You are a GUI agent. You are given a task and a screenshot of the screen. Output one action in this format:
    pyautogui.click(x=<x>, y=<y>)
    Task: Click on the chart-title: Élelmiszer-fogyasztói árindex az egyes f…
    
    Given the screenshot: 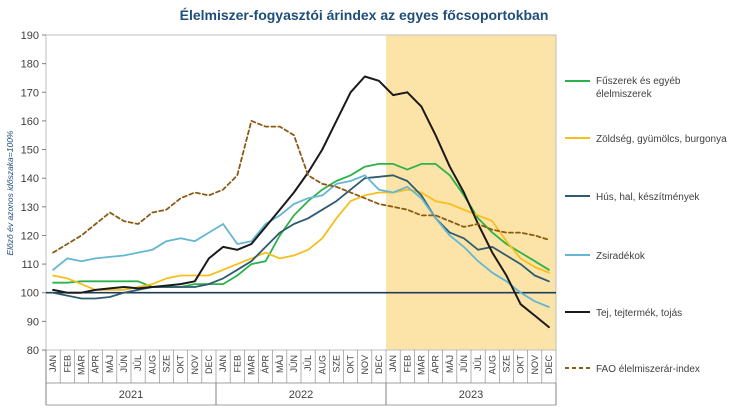 What is the action you would take?
    pyautogui.click(x=364, y=15)
    